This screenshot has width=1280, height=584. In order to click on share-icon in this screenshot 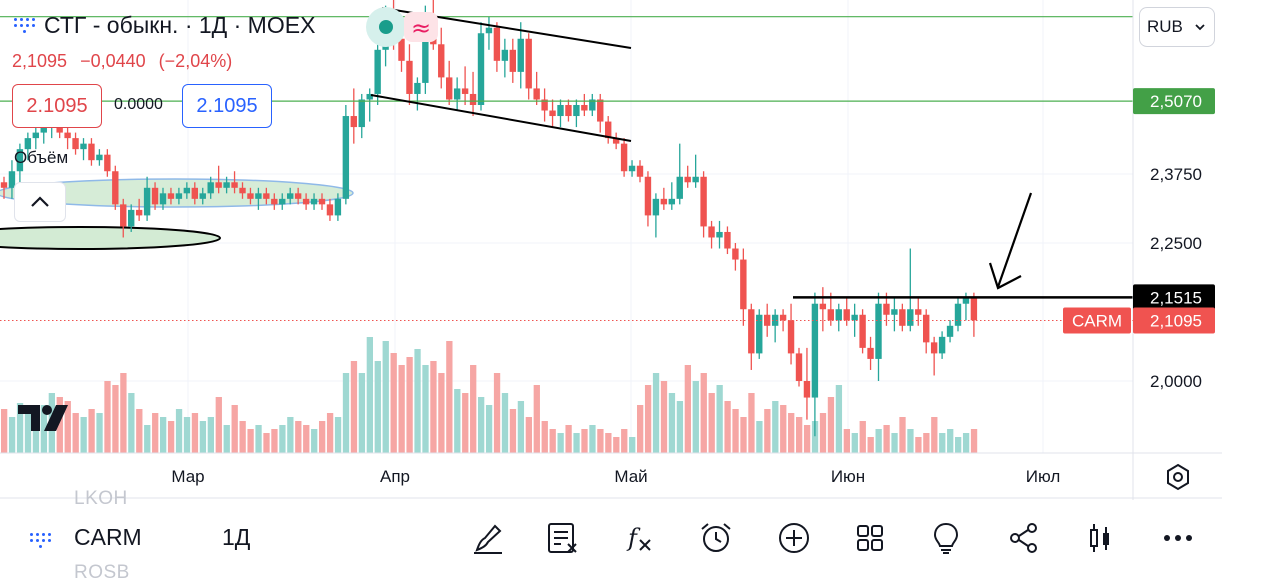, I will do `click(1024, 538)`.